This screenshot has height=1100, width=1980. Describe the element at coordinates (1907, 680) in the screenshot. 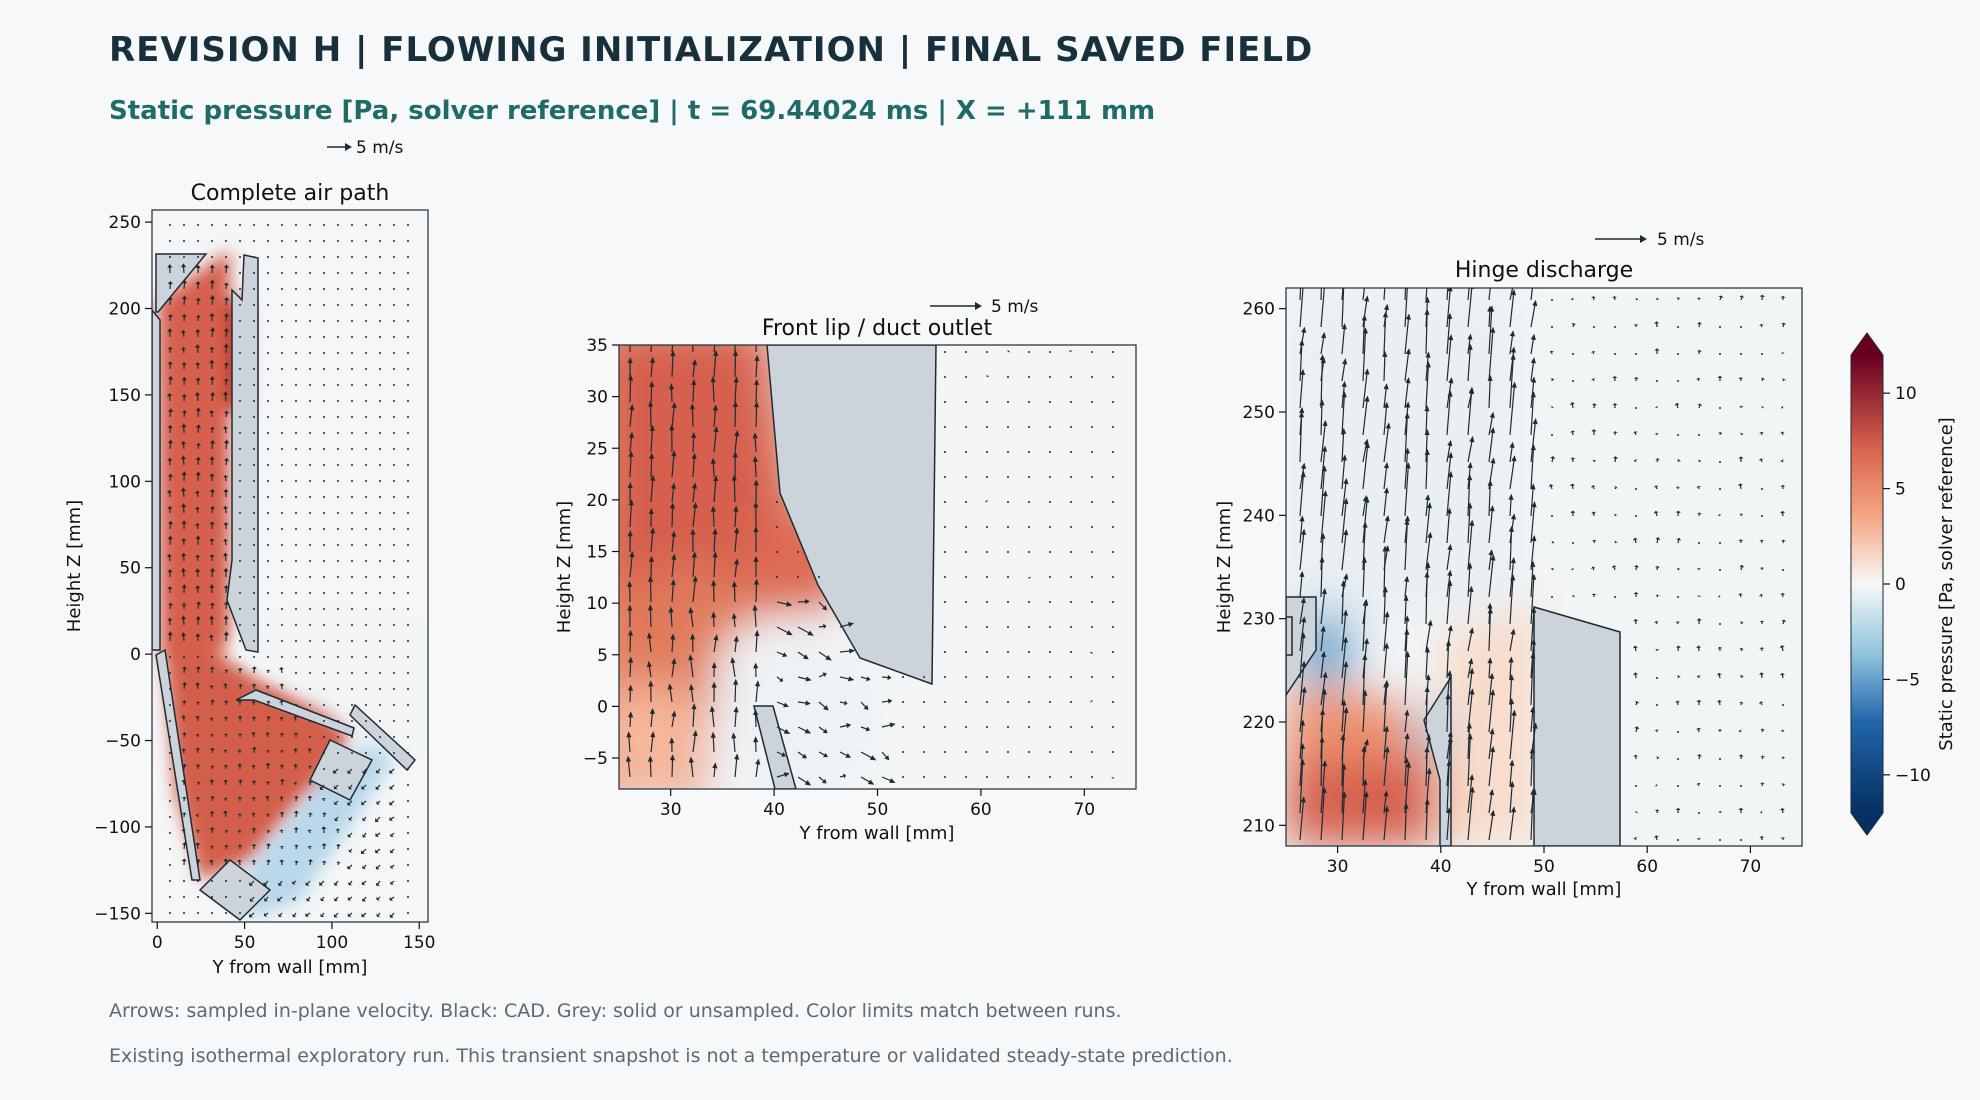

I see `colorbar-tick-label: −5` at that location.